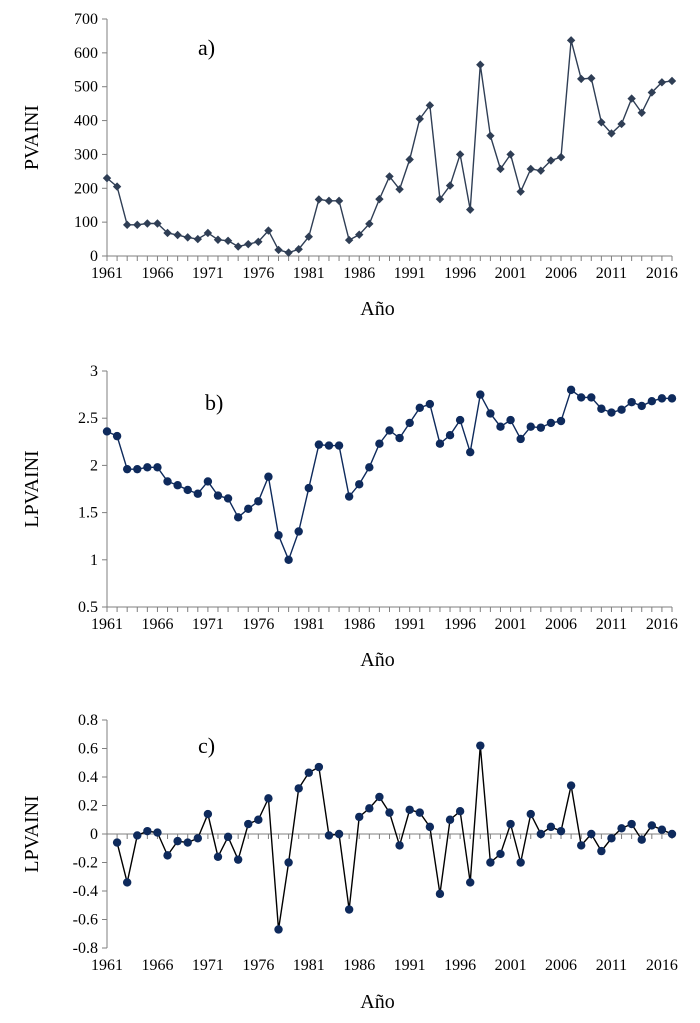 The image size is (700, 1023). I want to click on panel-label: a), so click(206, 47).